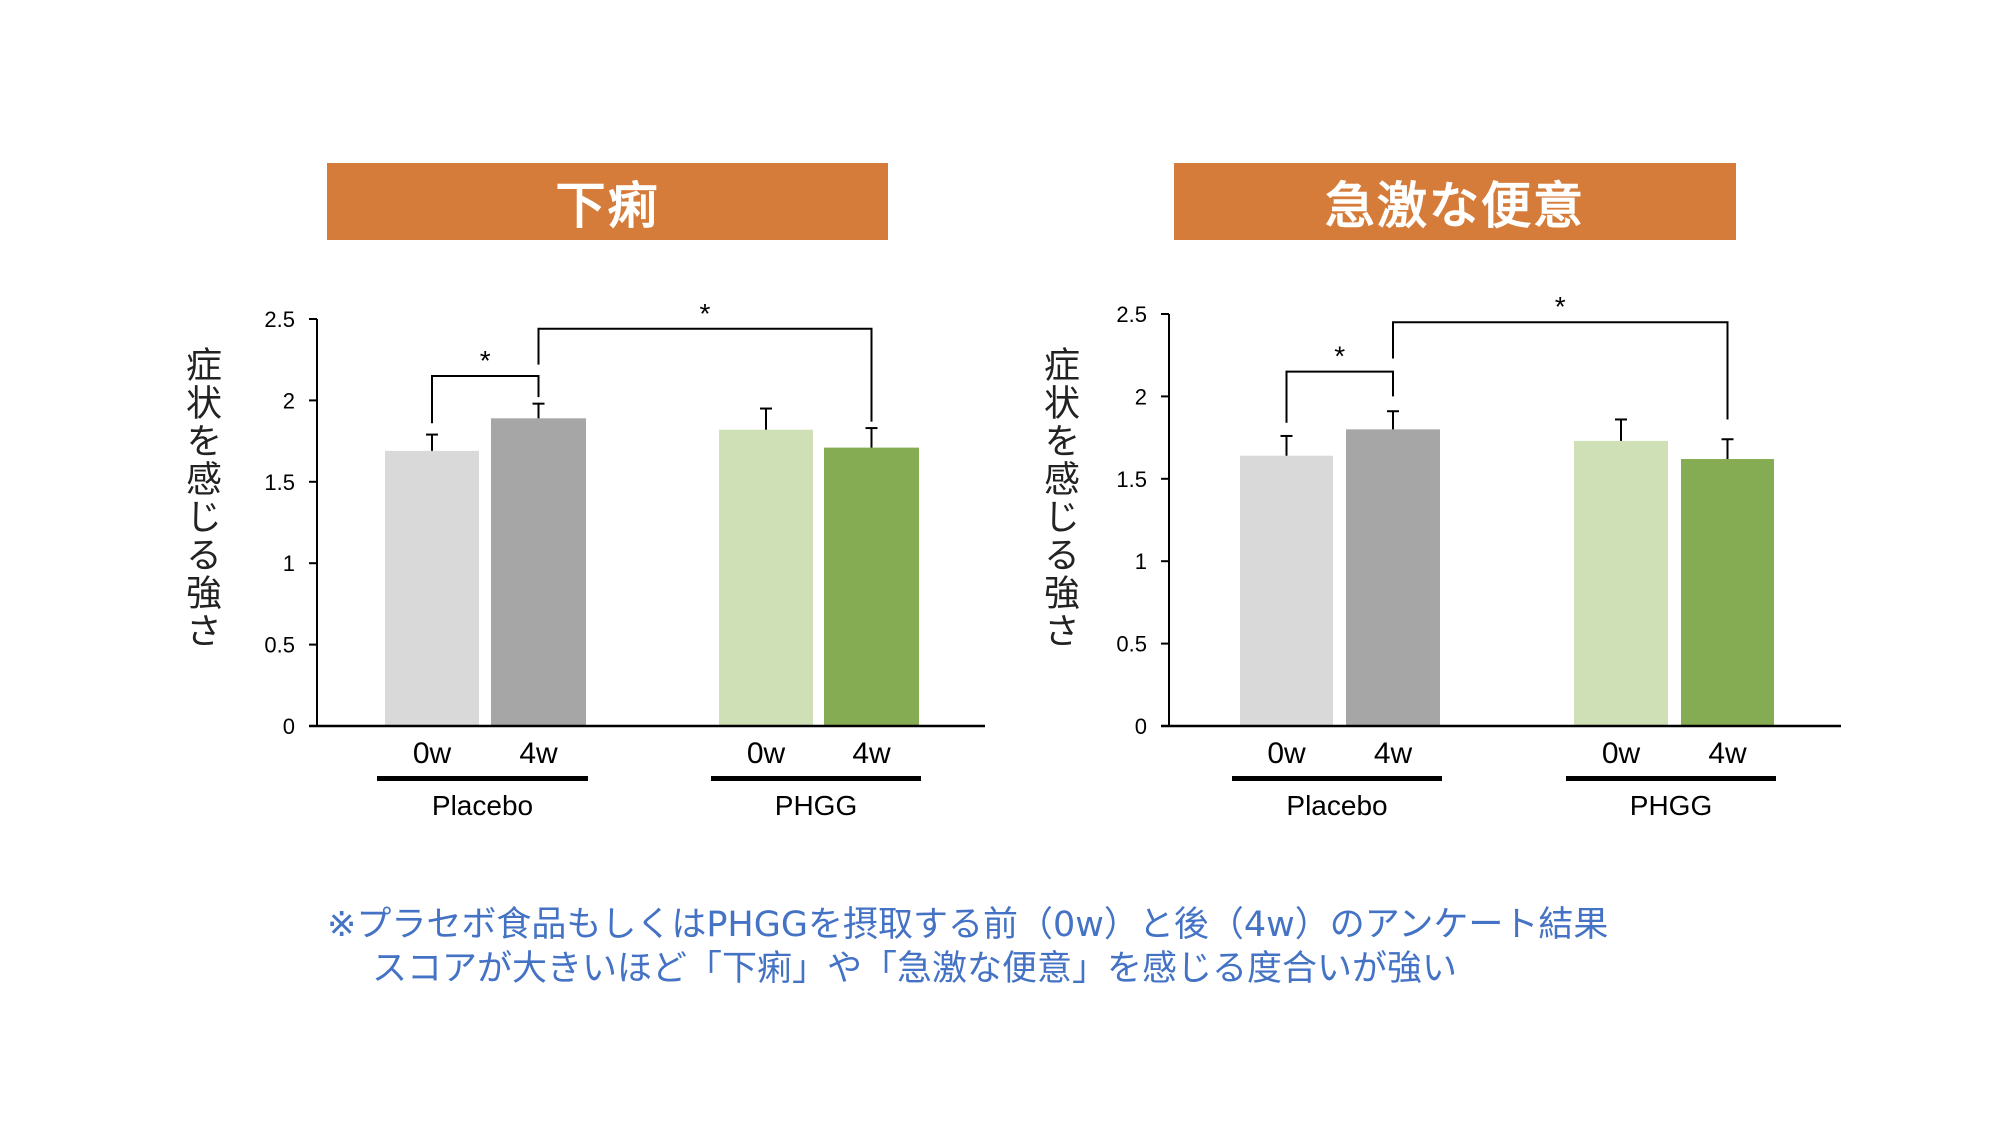 The image size is (2000, 1125). Describe the element at coordinates (200, 498) in the screenshot. I see `y-axis-label-left: 症状を感じる強さ` at that location.